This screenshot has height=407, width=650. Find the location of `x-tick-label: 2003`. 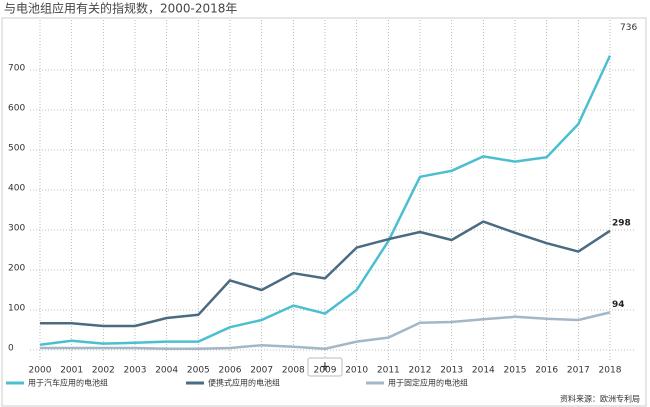

x-tick-label: 2003 is located at coordinates (135, 371).